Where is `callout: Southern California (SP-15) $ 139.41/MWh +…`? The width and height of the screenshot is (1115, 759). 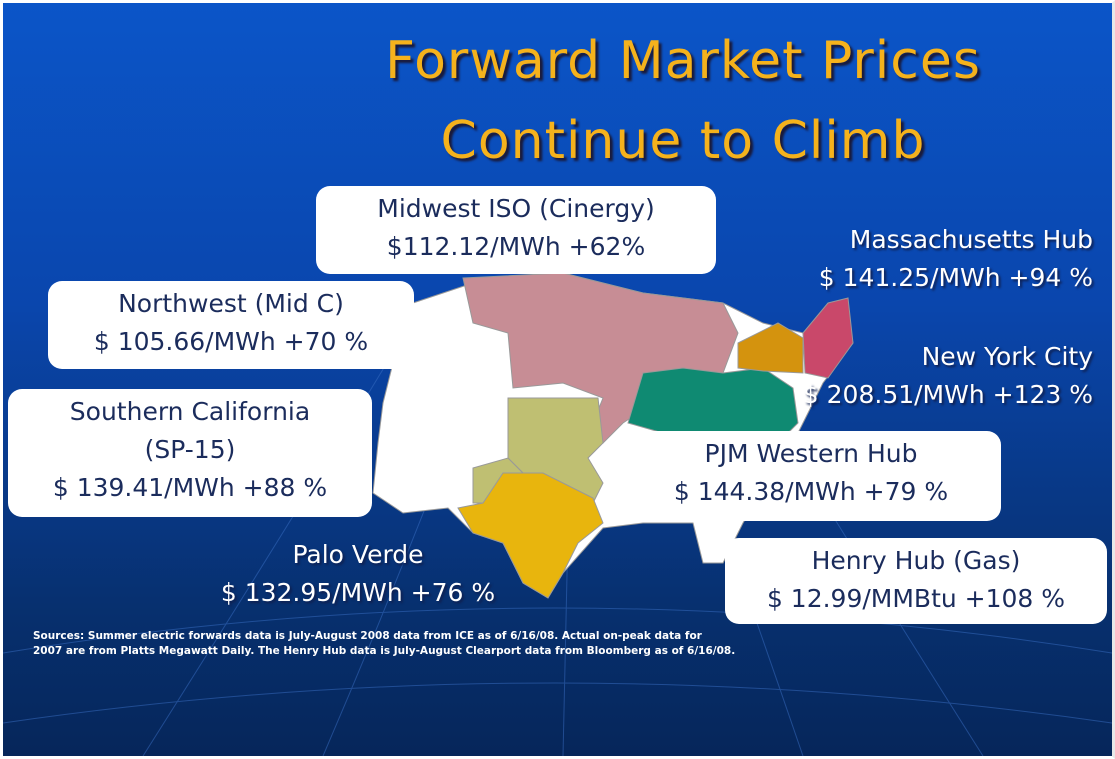 callout: Southern California (SP-15) $ 139.41/MWh +… is located at coordinates (190, 453).